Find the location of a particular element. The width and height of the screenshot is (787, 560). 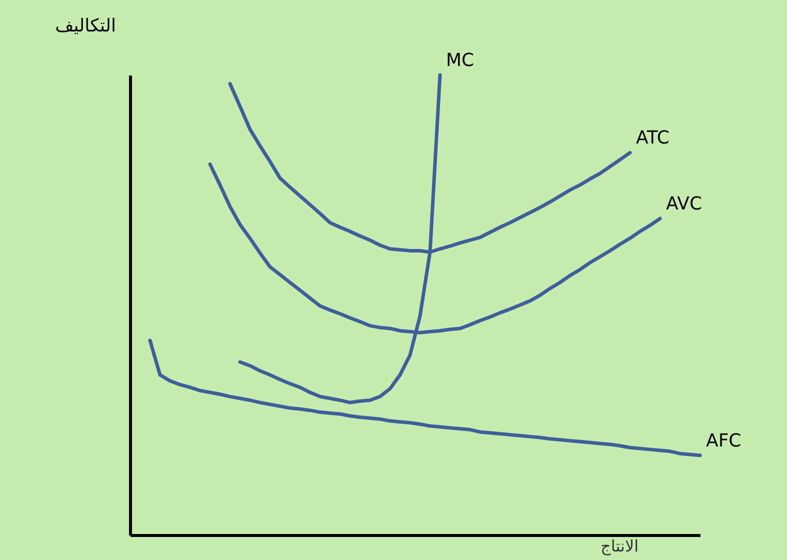

series-label: ATC is located at coordinates (653, 138).